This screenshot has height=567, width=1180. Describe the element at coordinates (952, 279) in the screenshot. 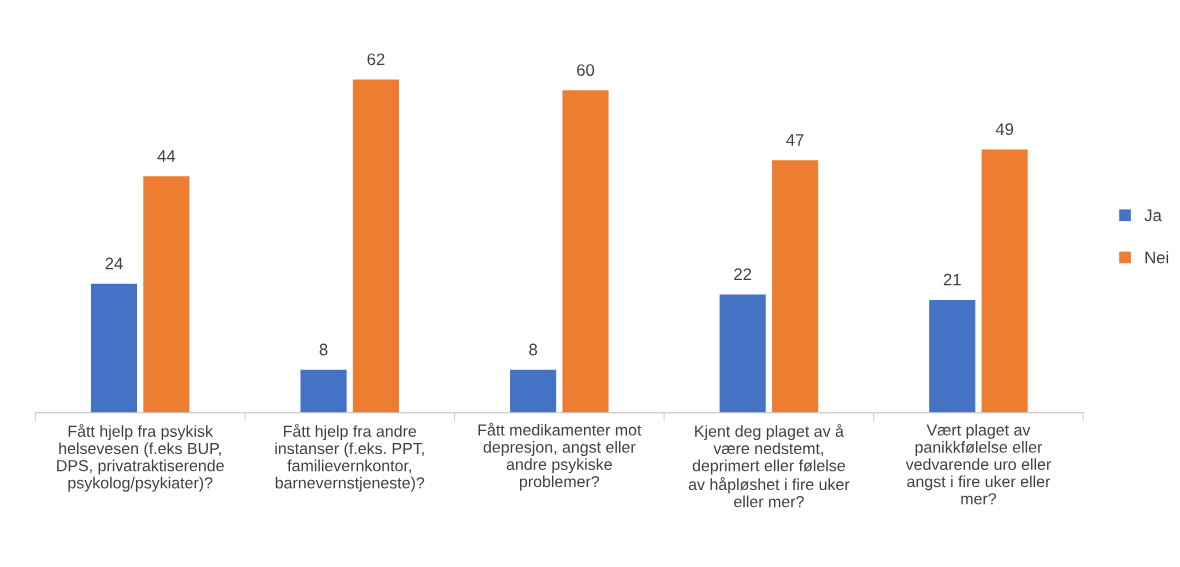

I see `data-label: 21` at that location.